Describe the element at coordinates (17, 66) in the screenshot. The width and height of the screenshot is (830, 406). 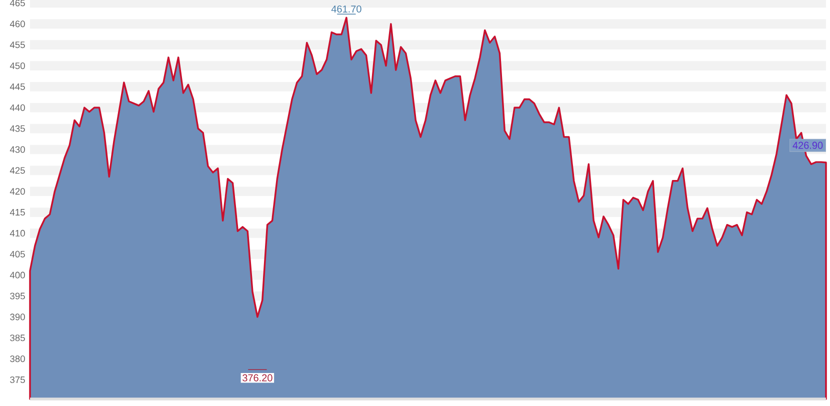
I see `y-tick-label: 450` at that location.